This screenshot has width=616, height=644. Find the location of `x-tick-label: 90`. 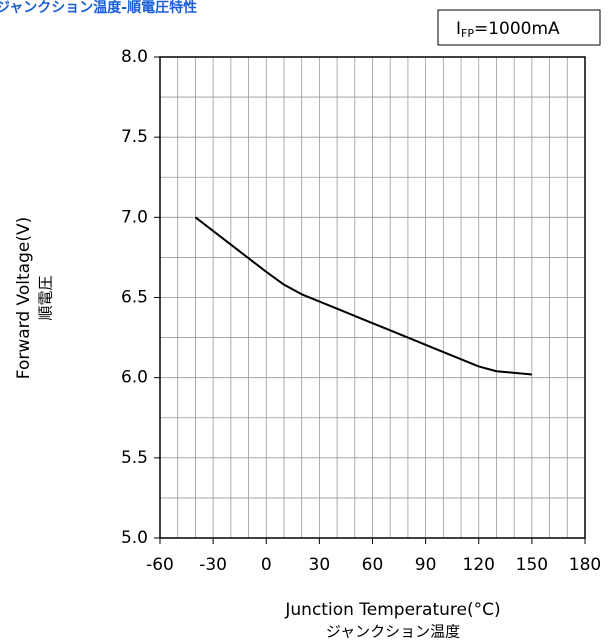

x-tick-label: 90 is located at coordinates (426, 565).